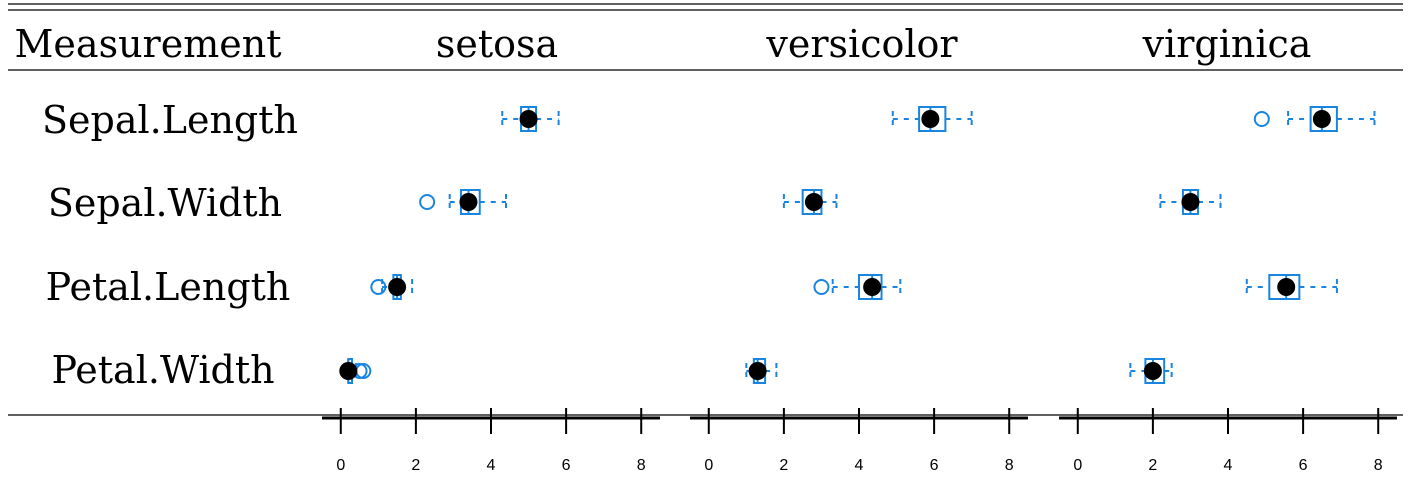  I want to click on box-virginica-Petal.Width, so click(1151, 371).